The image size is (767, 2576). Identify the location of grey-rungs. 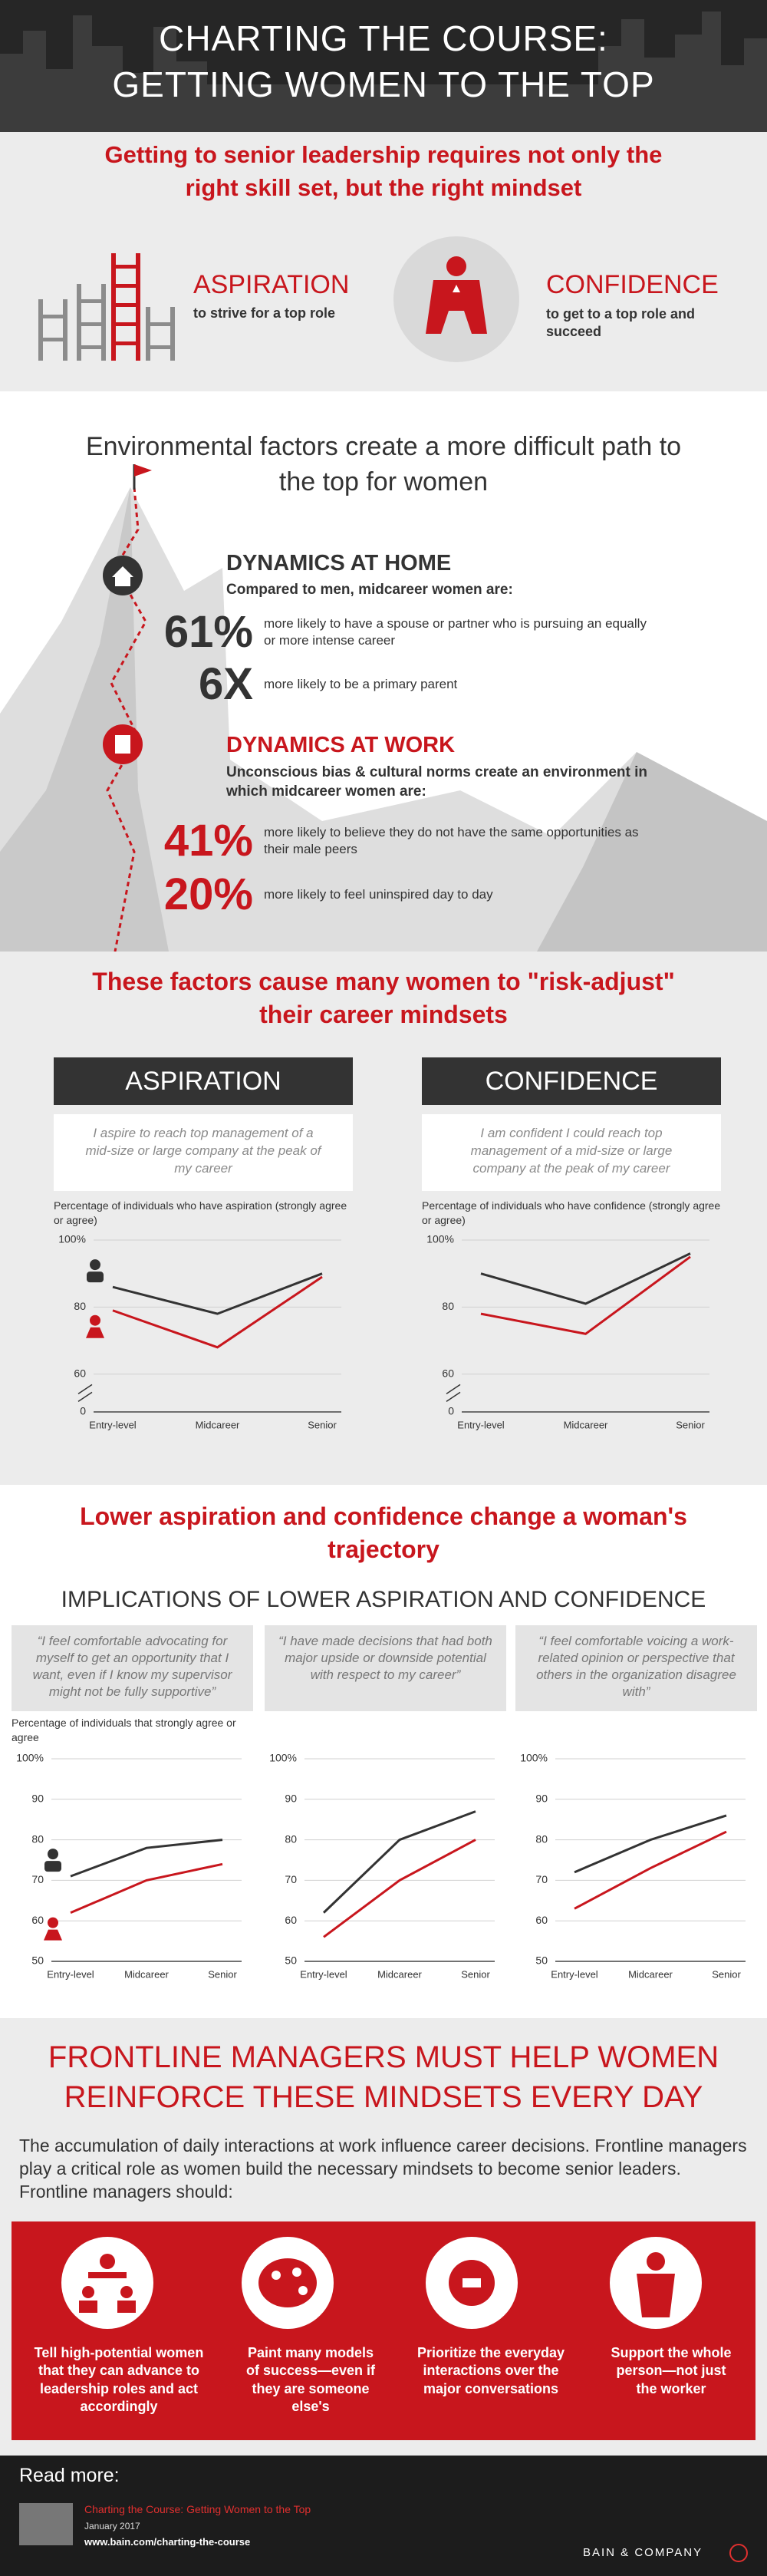
(106, 324).